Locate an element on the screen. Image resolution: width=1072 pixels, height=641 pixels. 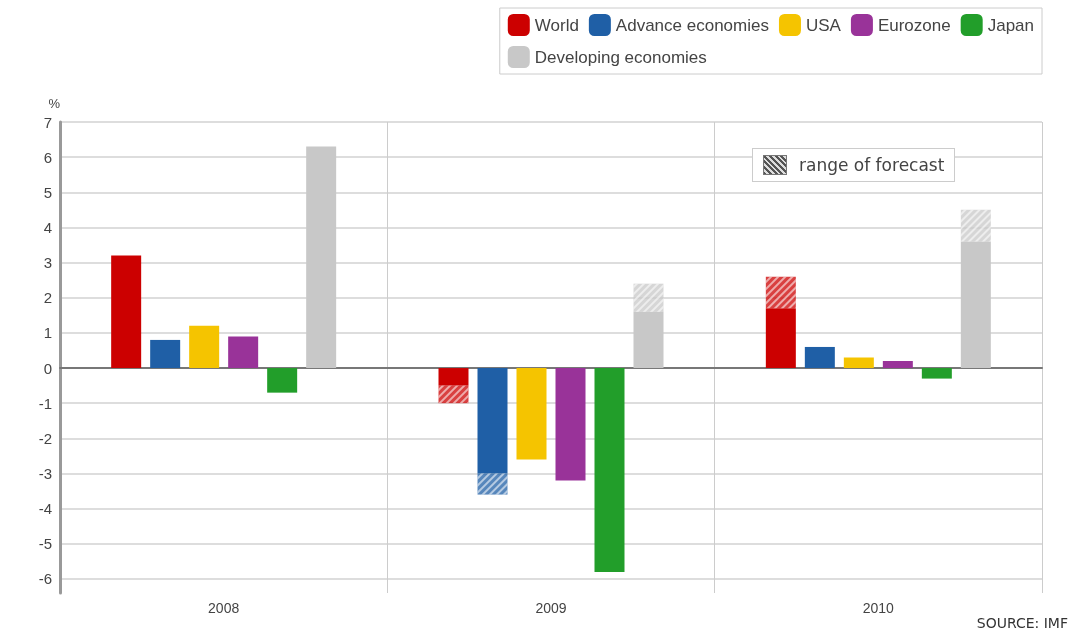
y-tick-label: -3 is located at coordinates (45, 473).